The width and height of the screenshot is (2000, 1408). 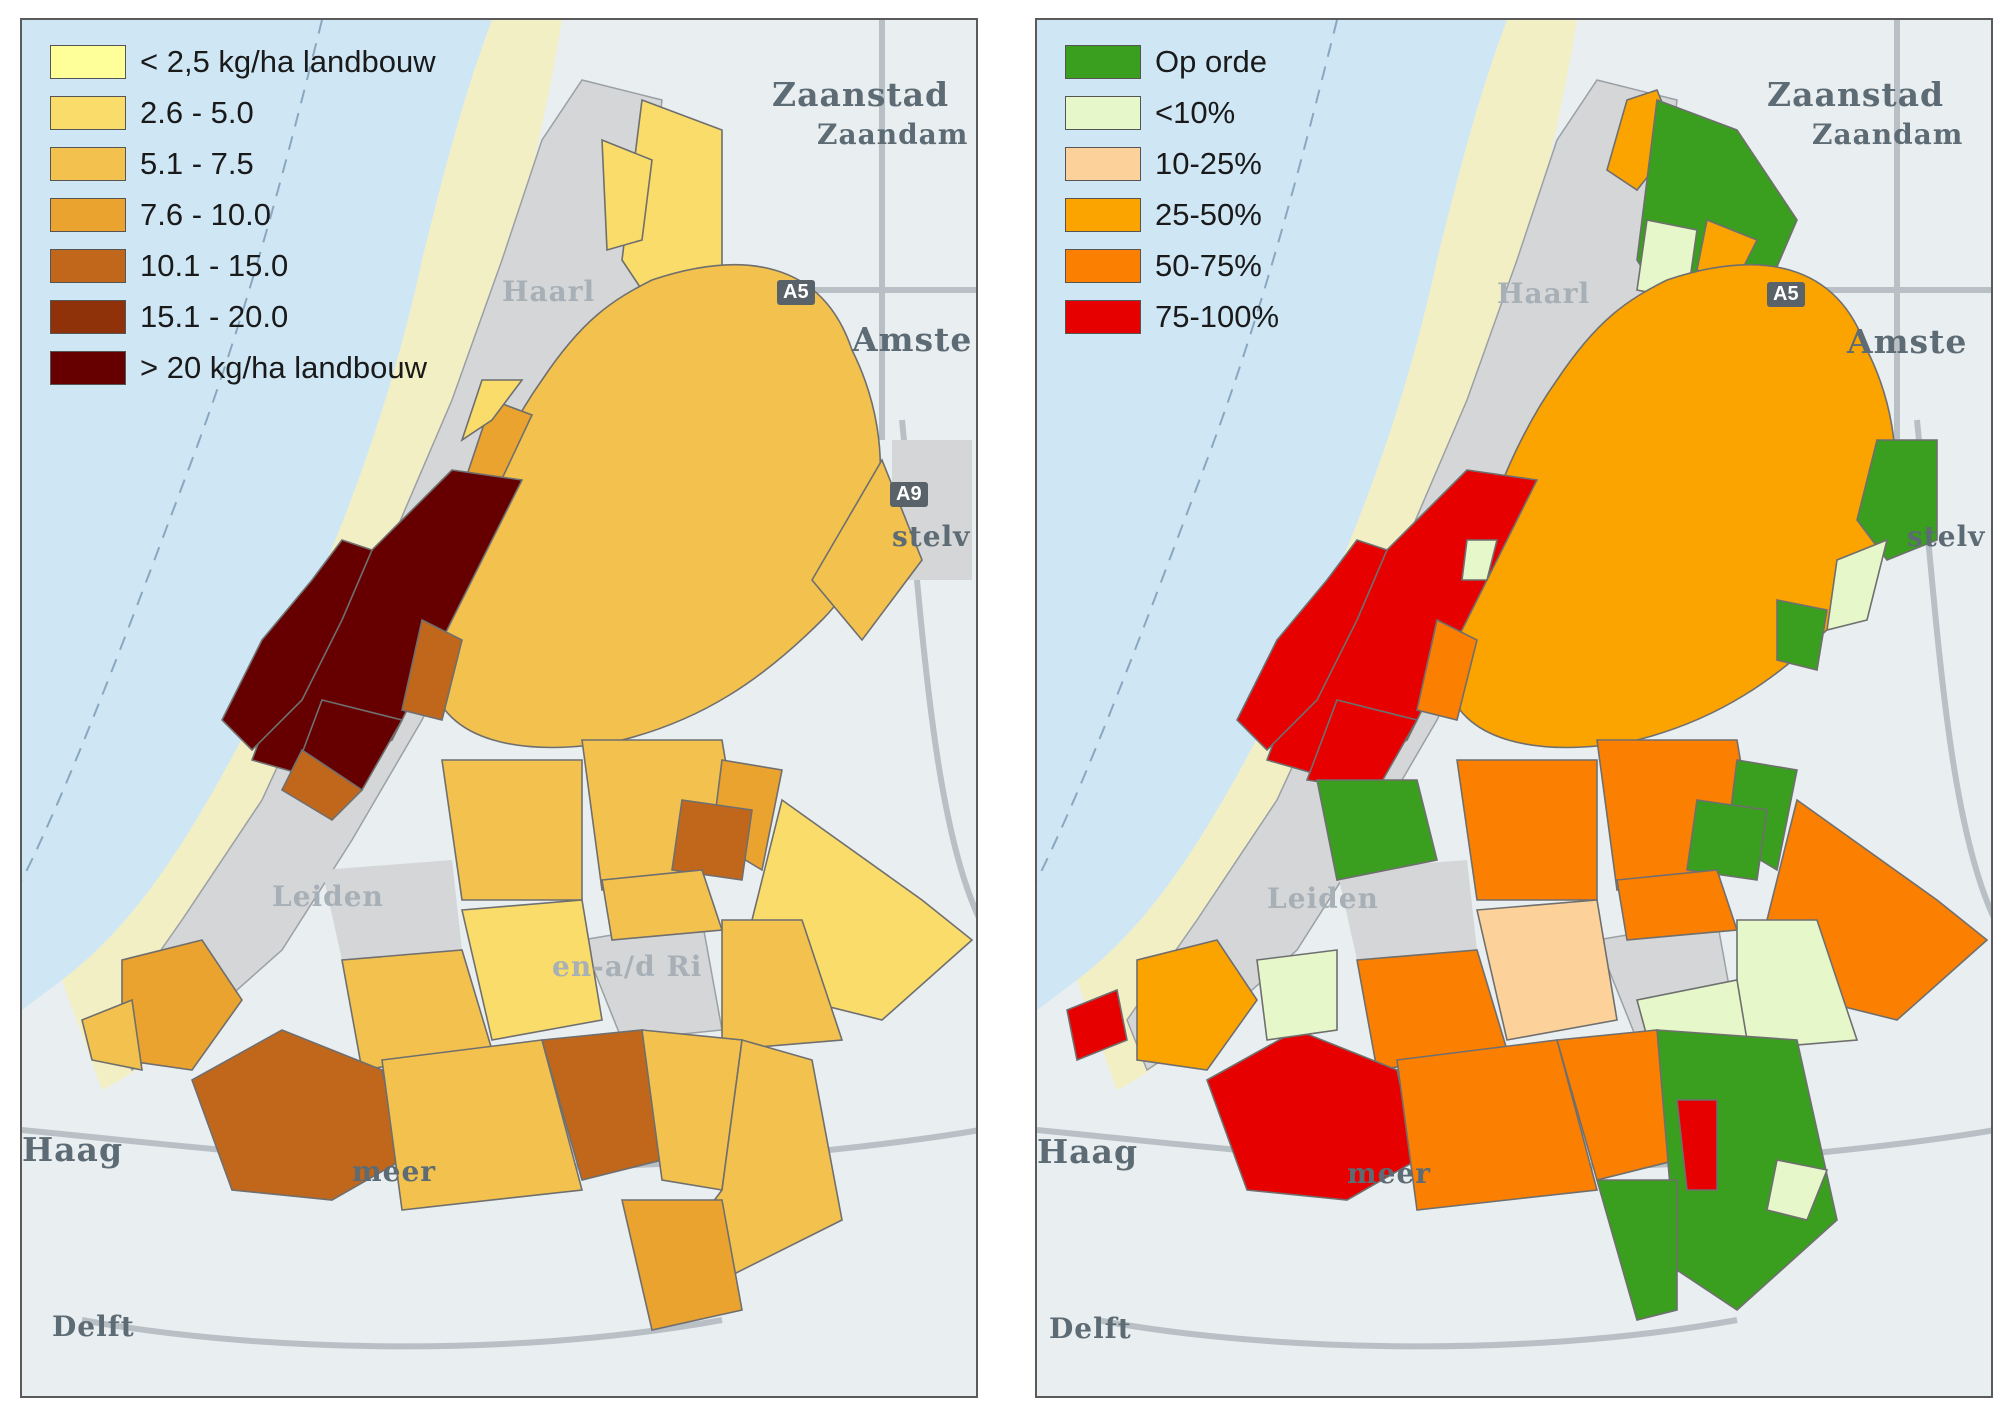 What do you see at coordinates (627, 966) in the screenshot?
I see `label-alphen: en-a/d Ri` at bounding box center [627, 966].